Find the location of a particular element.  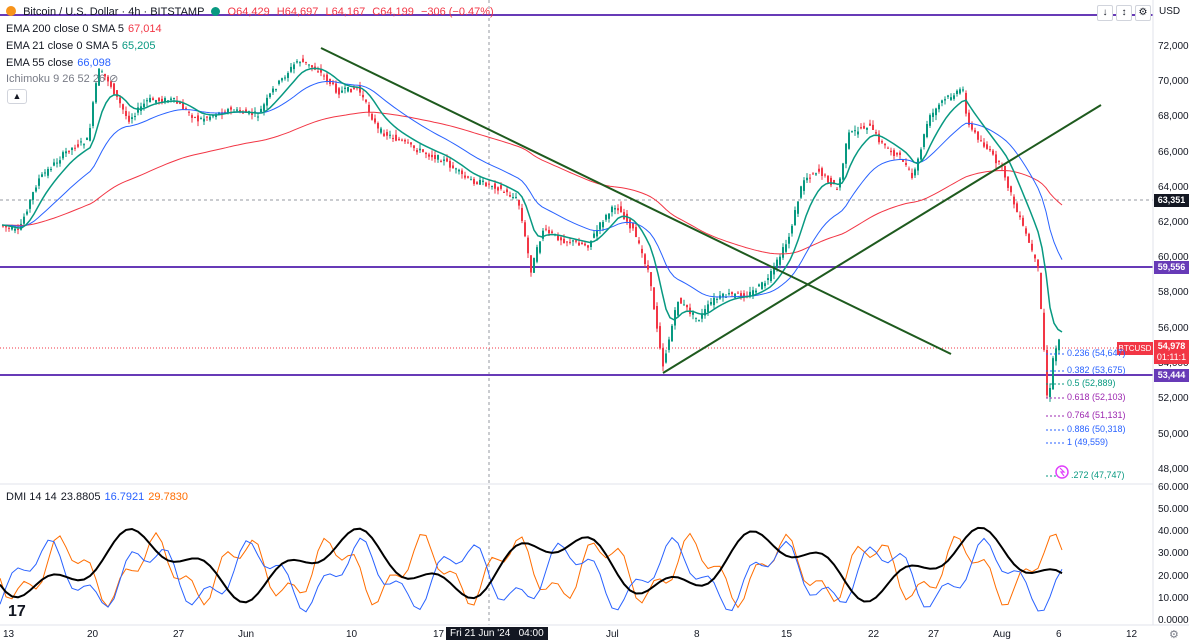

dmi-axis-label: 0.0000 is located at coordinates (1173, 620).